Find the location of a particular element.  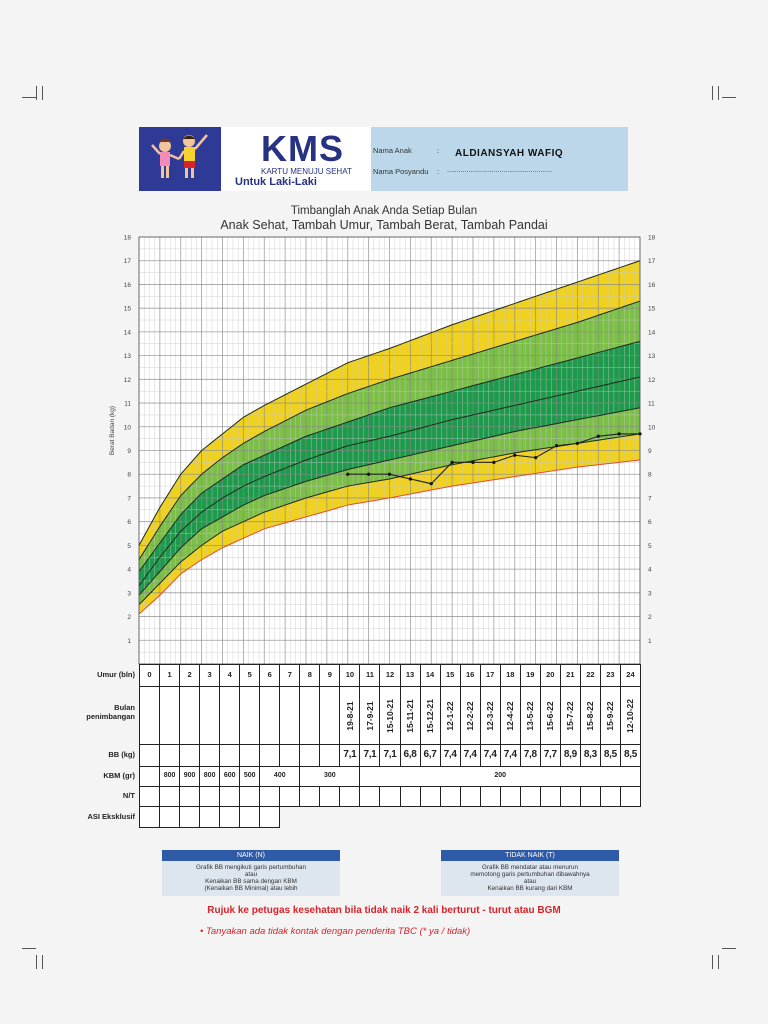

date-cell: 15-12-21 is located at coordinates (430, 715).